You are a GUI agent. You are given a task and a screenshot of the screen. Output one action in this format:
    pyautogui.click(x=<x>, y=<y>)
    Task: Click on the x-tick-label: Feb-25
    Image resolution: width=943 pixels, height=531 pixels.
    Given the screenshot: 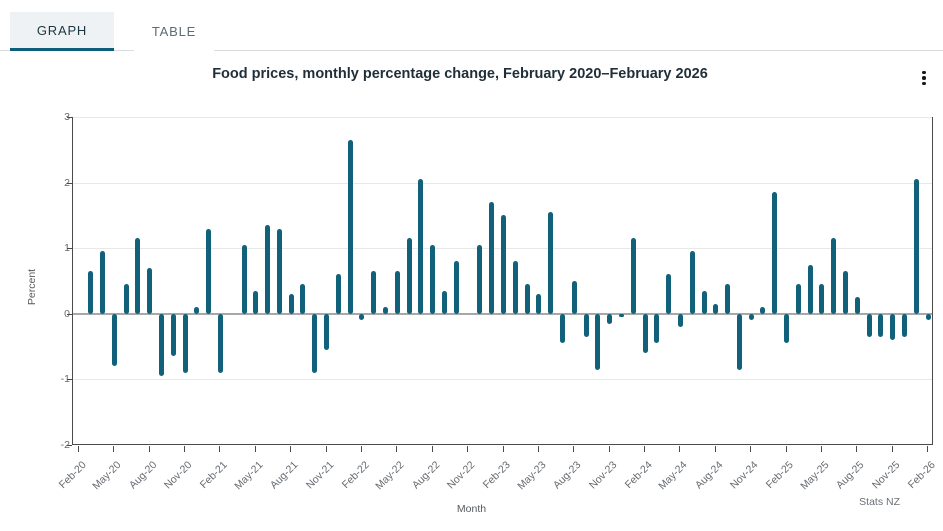 What is the action you would take?
    pyautogui.click(x=780, y=475)
    